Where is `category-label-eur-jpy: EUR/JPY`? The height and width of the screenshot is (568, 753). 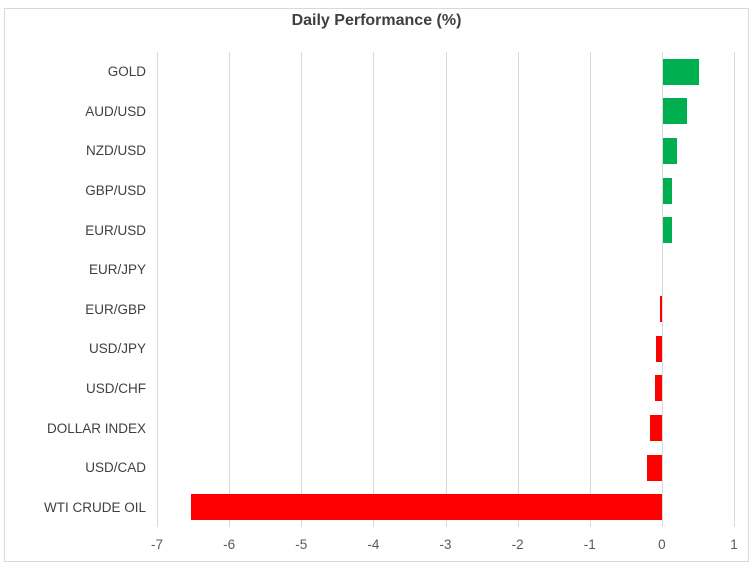
category-label-eur-jpy: EUR/JPY is located at coordinates (117, 270).